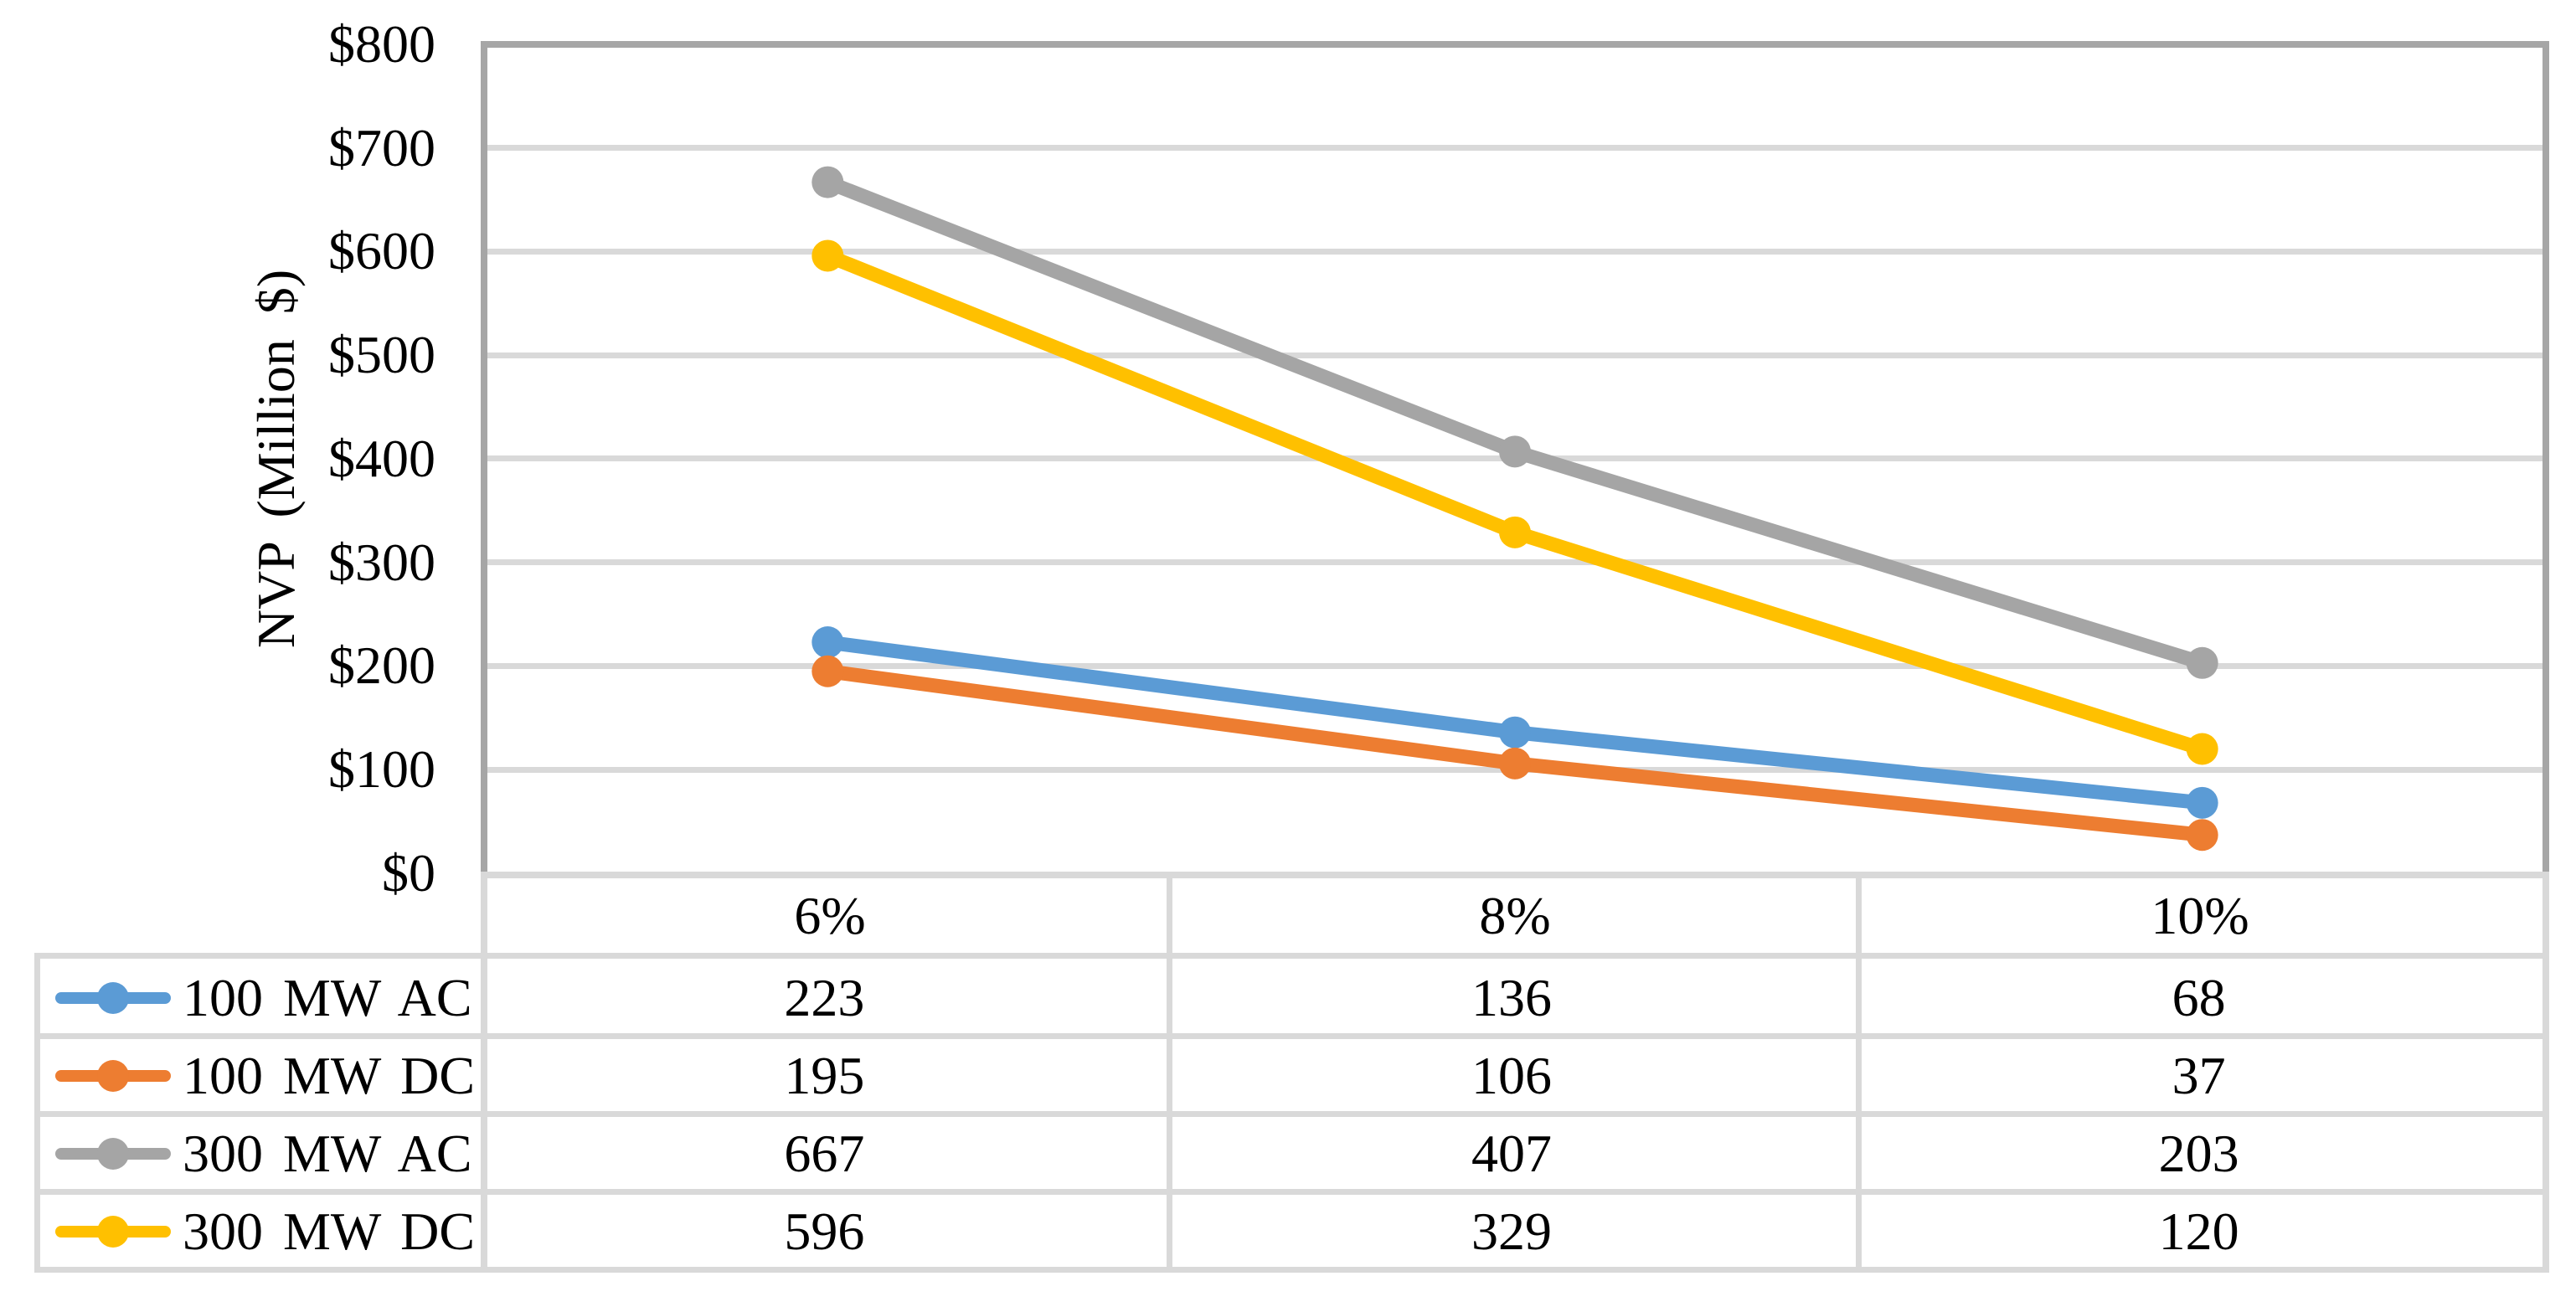 The height and width of the screenshot is (1307, 2576). Describe the element at coordinates (1511, 1231) in the screenshot. I see `table-cell: 329` at that location.